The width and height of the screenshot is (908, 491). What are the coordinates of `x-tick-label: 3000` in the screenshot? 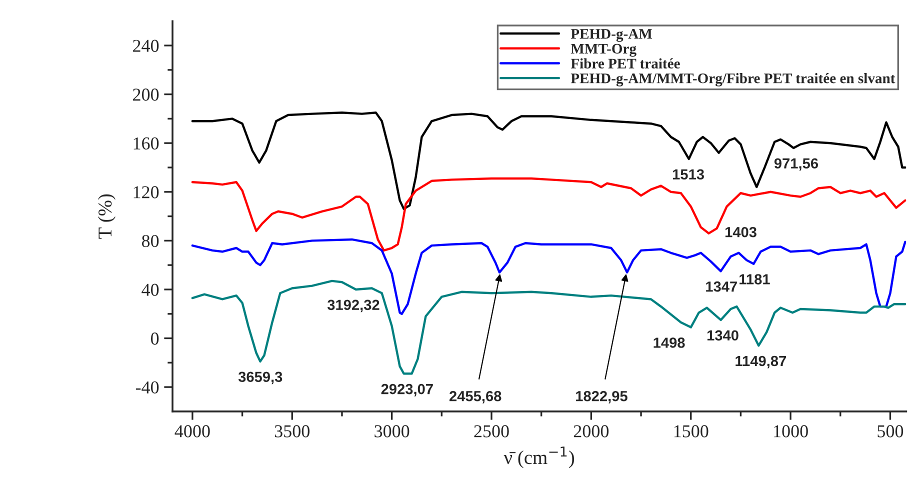 It's located at (392, 431).